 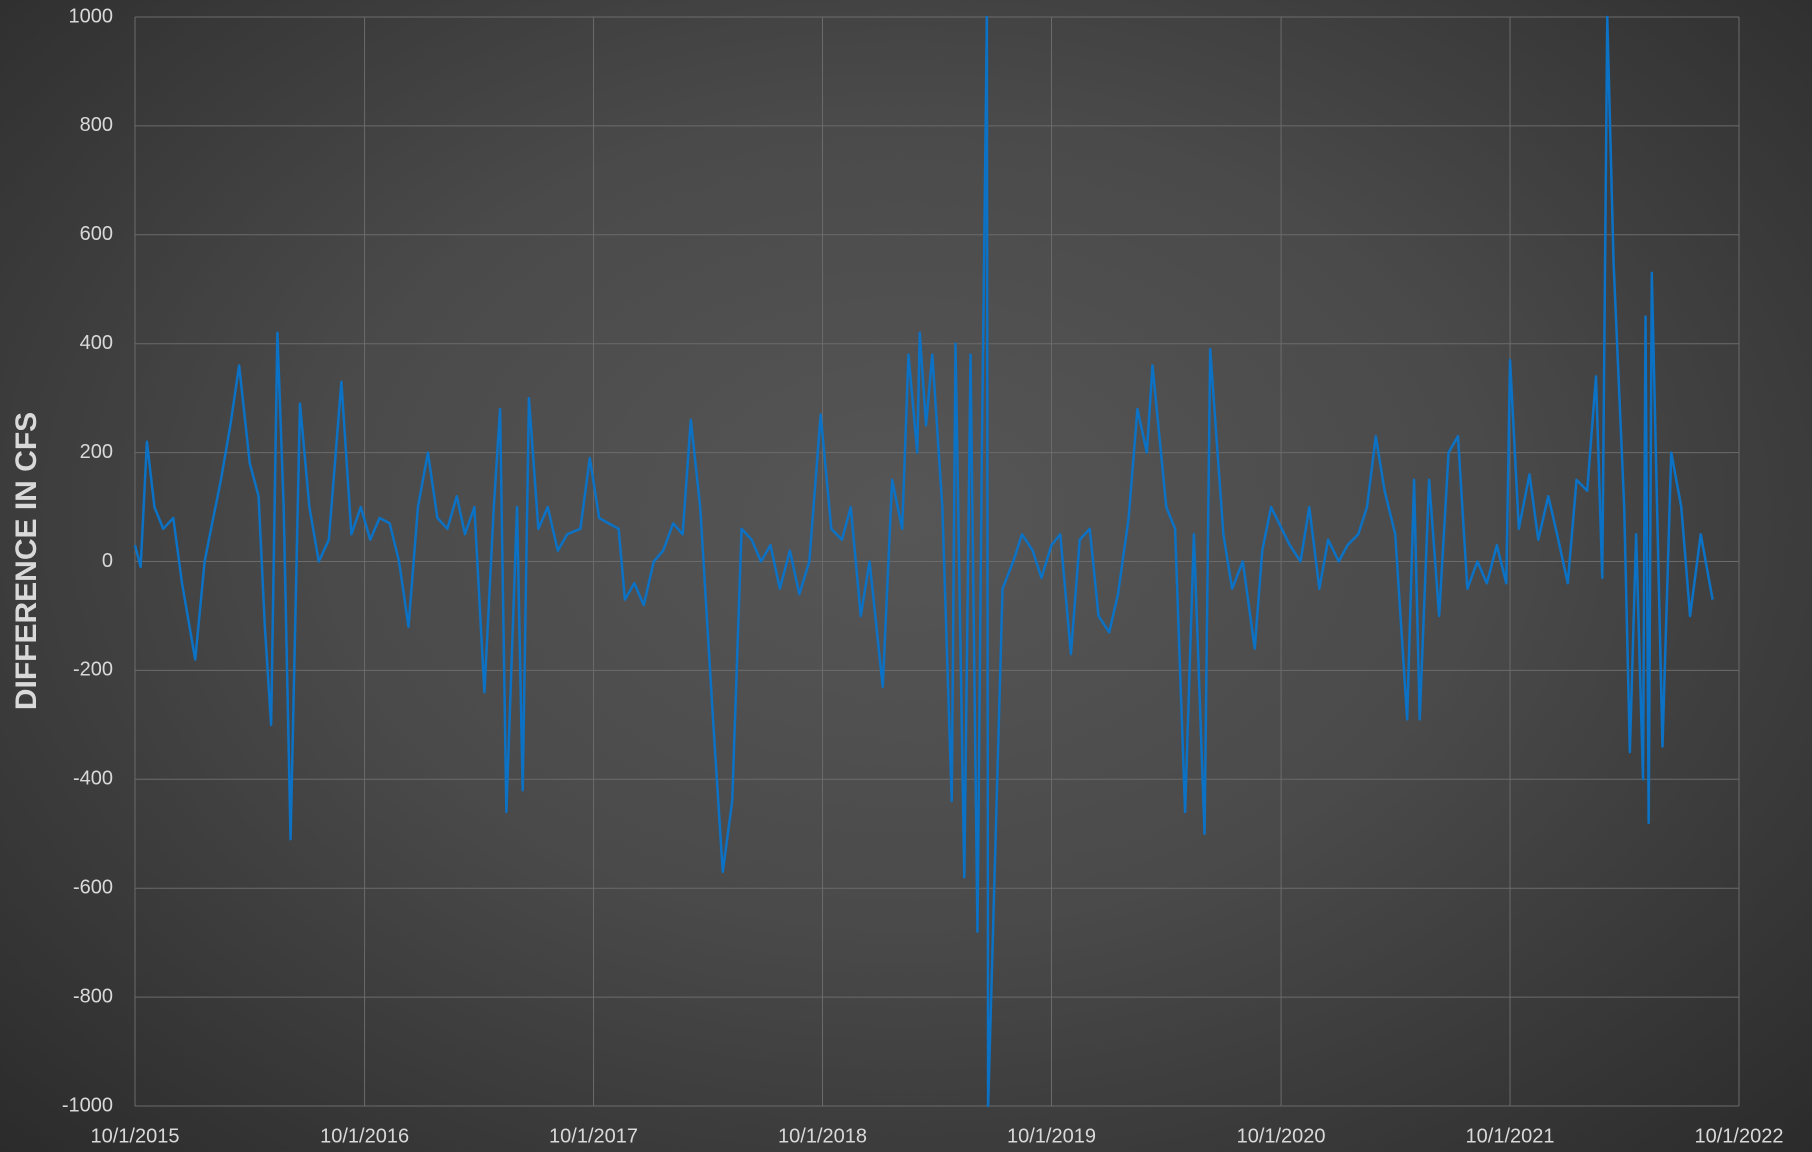 I want to click on y-tick-label: 0, so click(x=107, y=561).